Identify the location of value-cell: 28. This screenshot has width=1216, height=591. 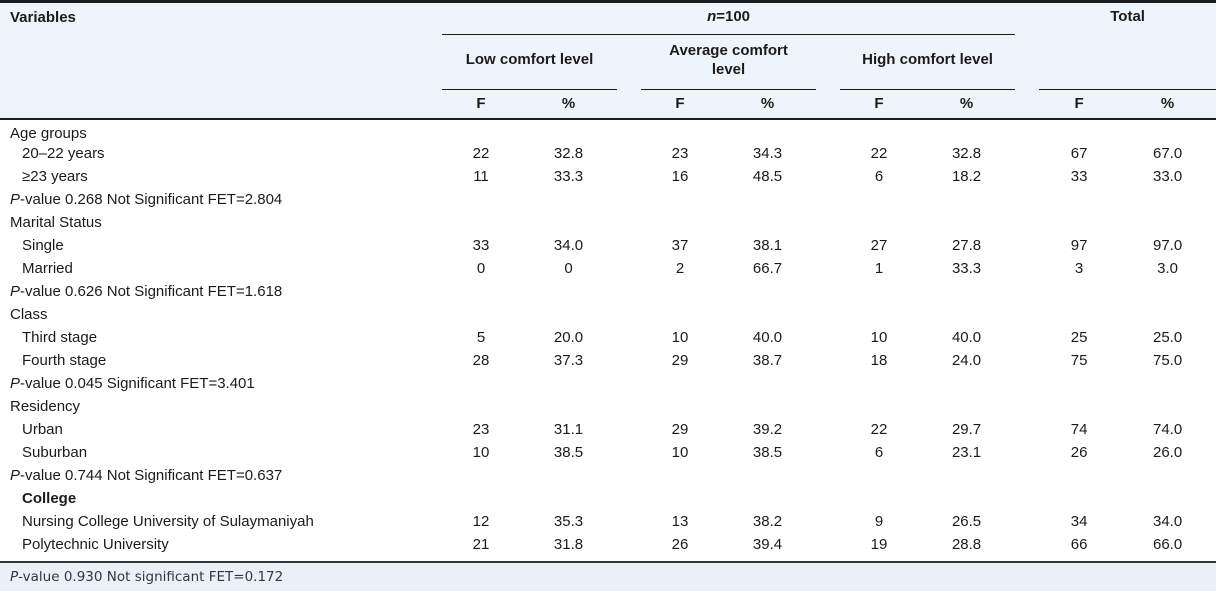
(481, 360).